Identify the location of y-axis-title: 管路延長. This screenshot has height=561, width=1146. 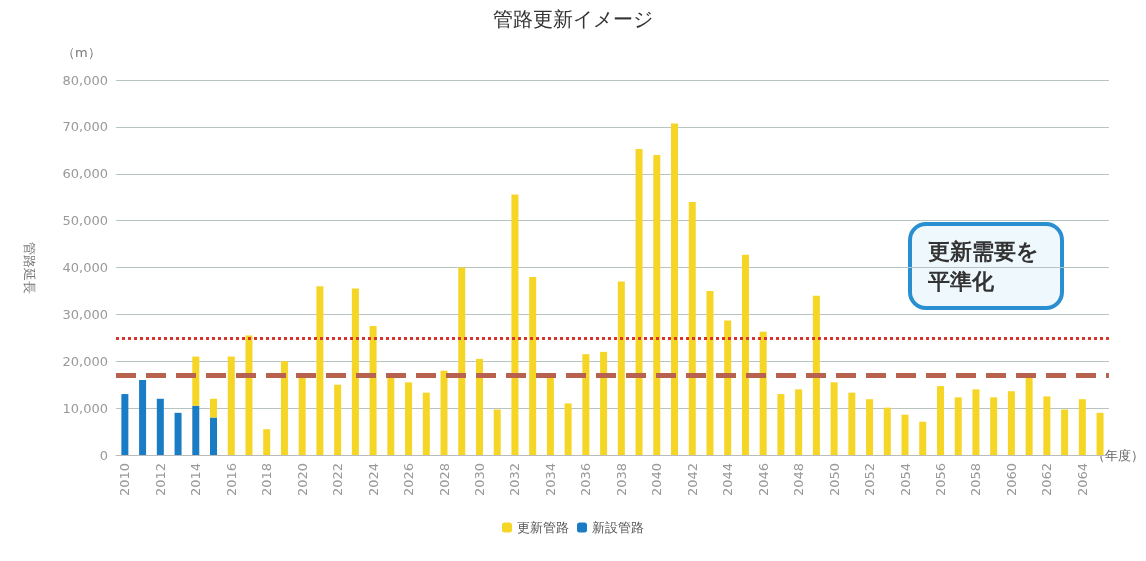
(29, 267).